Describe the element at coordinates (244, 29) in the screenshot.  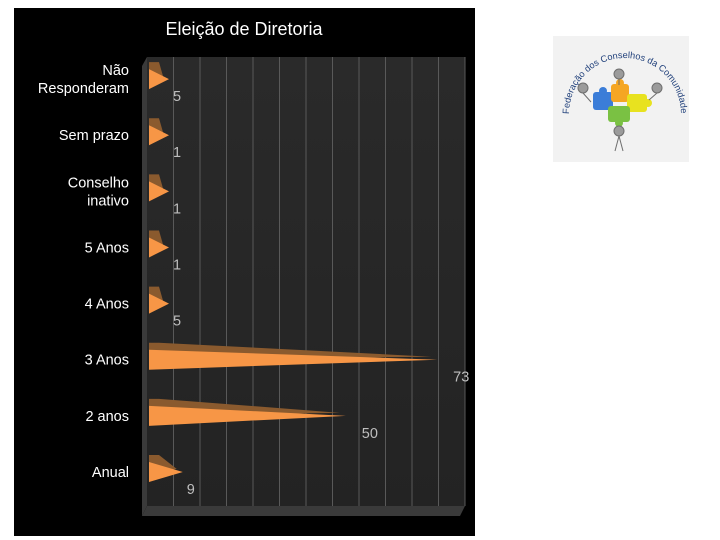
I see `chart-title: Eleição de Diretoria` at that location.